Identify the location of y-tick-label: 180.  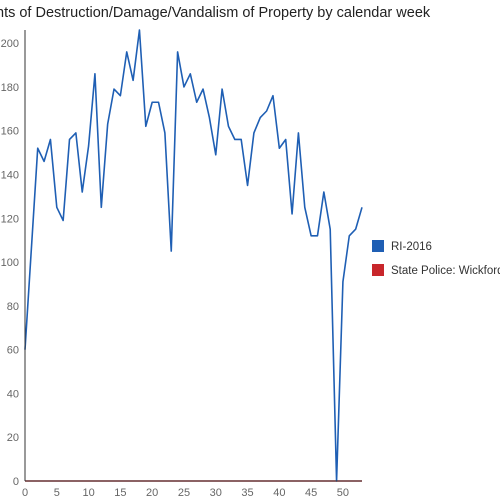
(10, 88).